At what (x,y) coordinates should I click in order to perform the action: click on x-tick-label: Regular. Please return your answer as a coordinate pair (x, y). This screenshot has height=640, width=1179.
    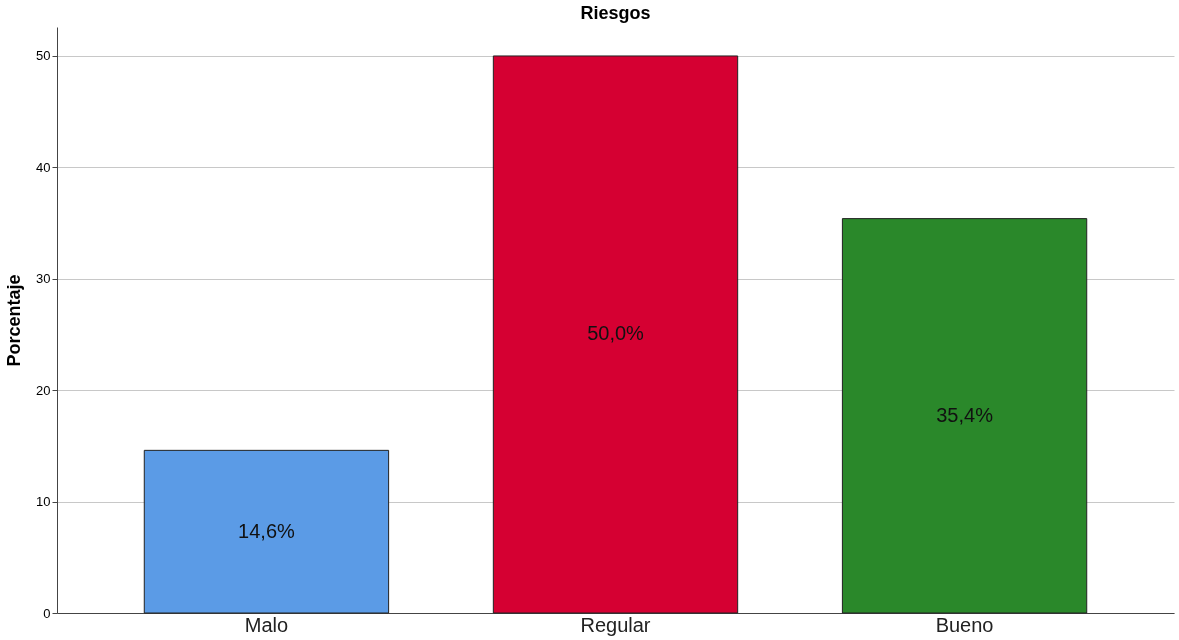
    Looking at the image, I should click on (615, 624).